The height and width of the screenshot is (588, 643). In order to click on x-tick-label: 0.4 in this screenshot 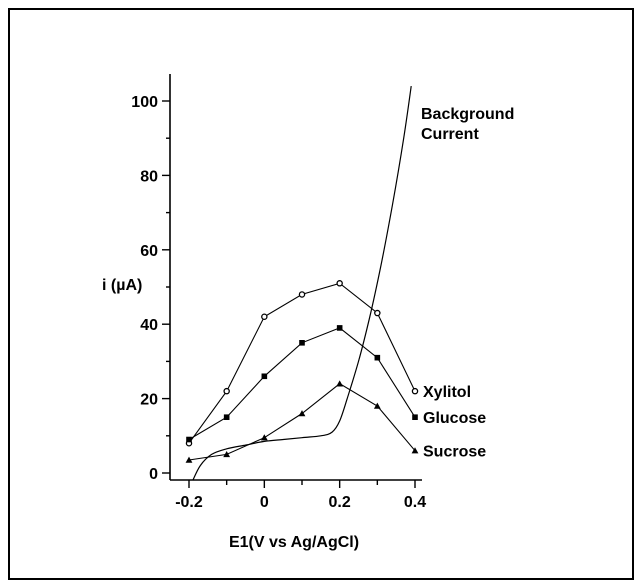, I will do `click(415, 502)`.